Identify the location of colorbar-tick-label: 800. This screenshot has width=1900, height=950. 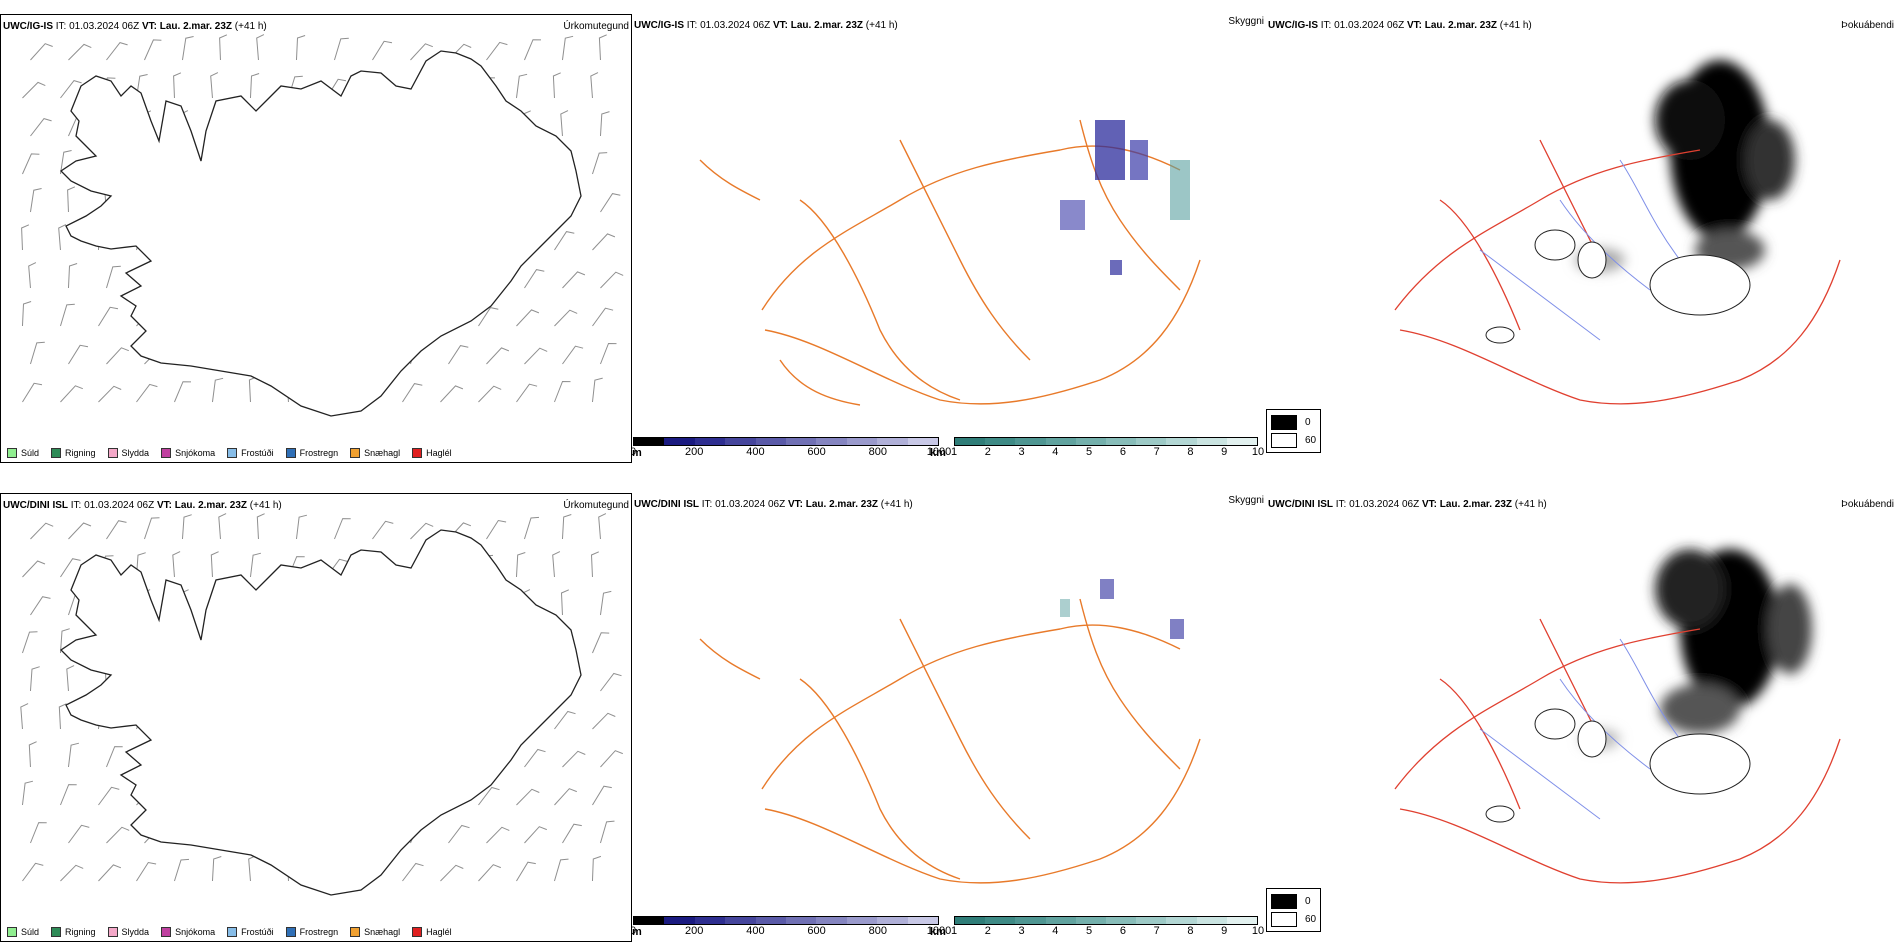
(877, 452).